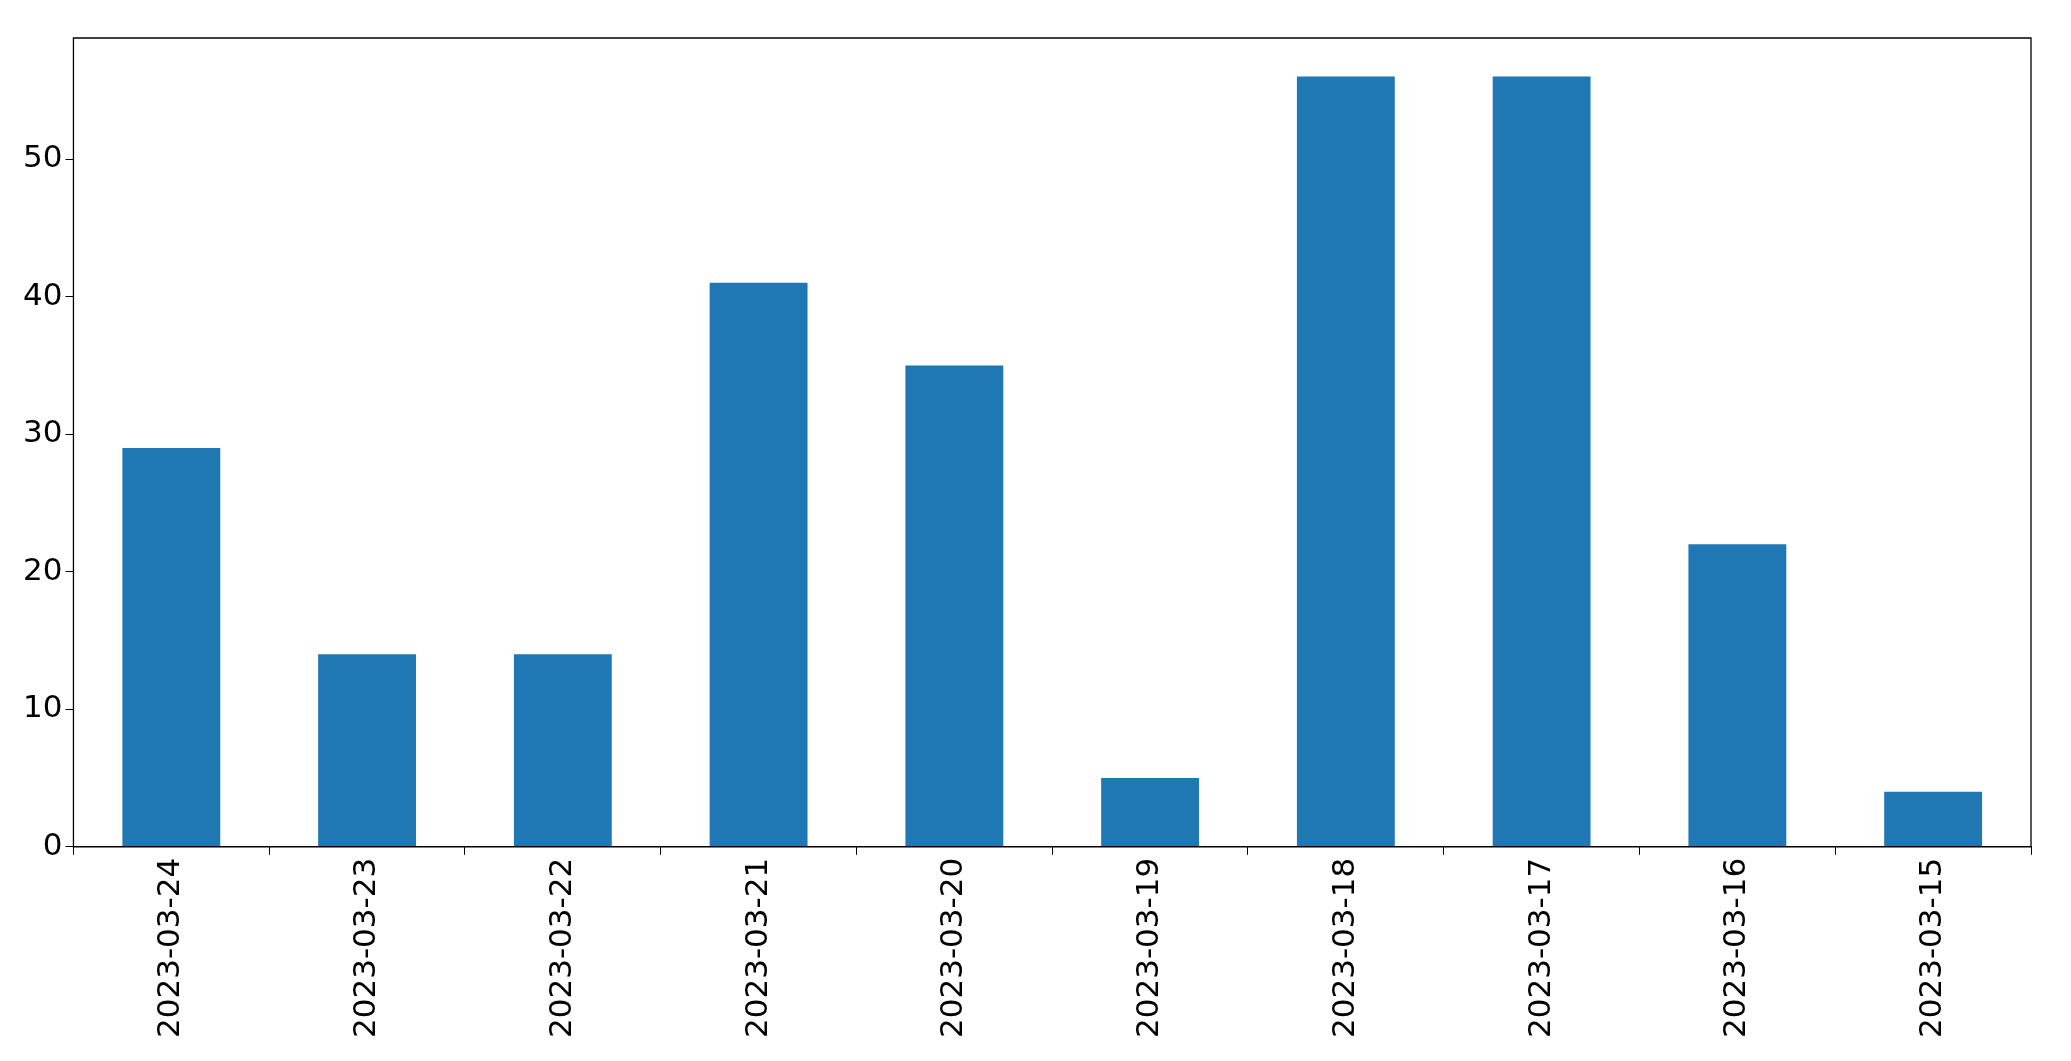  What do you see at coordinates (42, 293) in the screenshot?
I see `y-tick-label: 40` at bounding box center [42, 293].